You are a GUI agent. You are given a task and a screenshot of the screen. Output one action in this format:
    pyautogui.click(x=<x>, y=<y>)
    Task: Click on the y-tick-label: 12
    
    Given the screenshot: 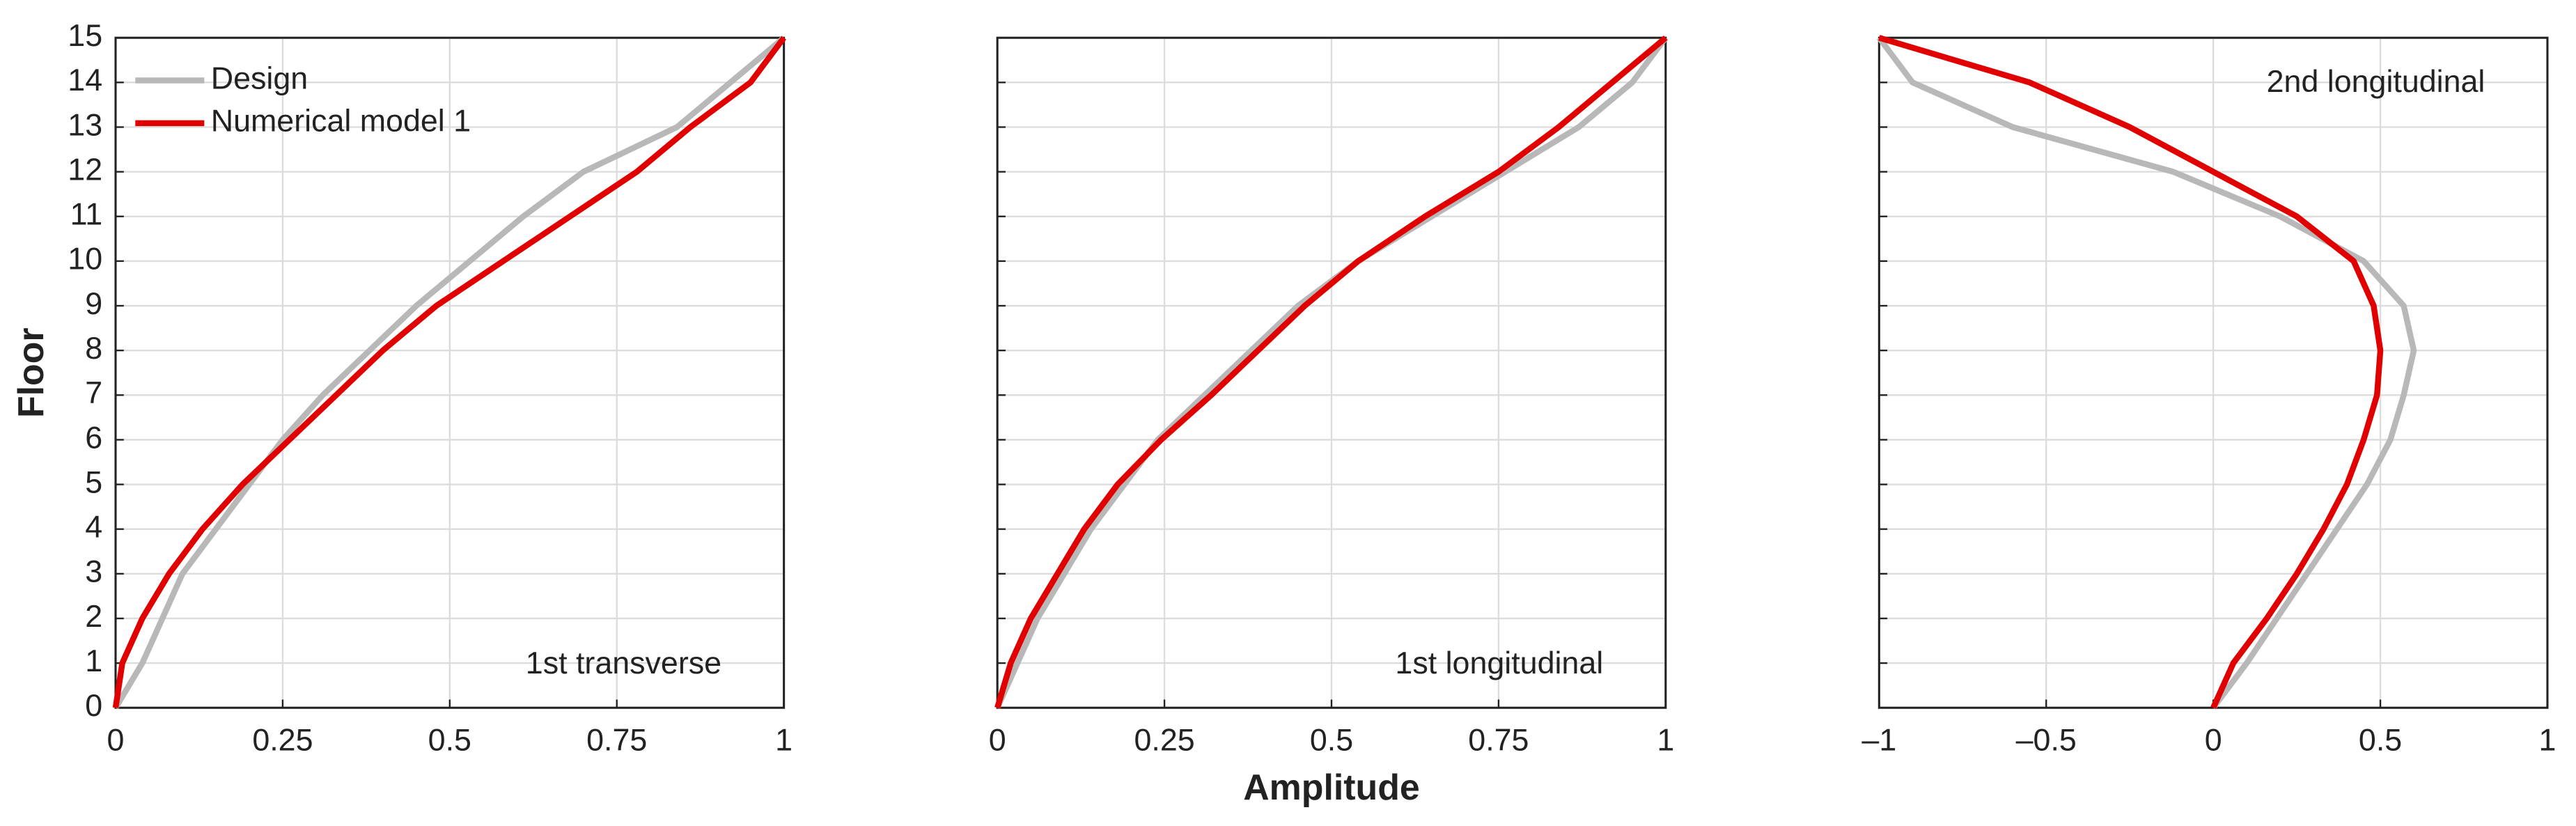 What is the action you would take?
    pyautogui.click(x=85, y=170)
    